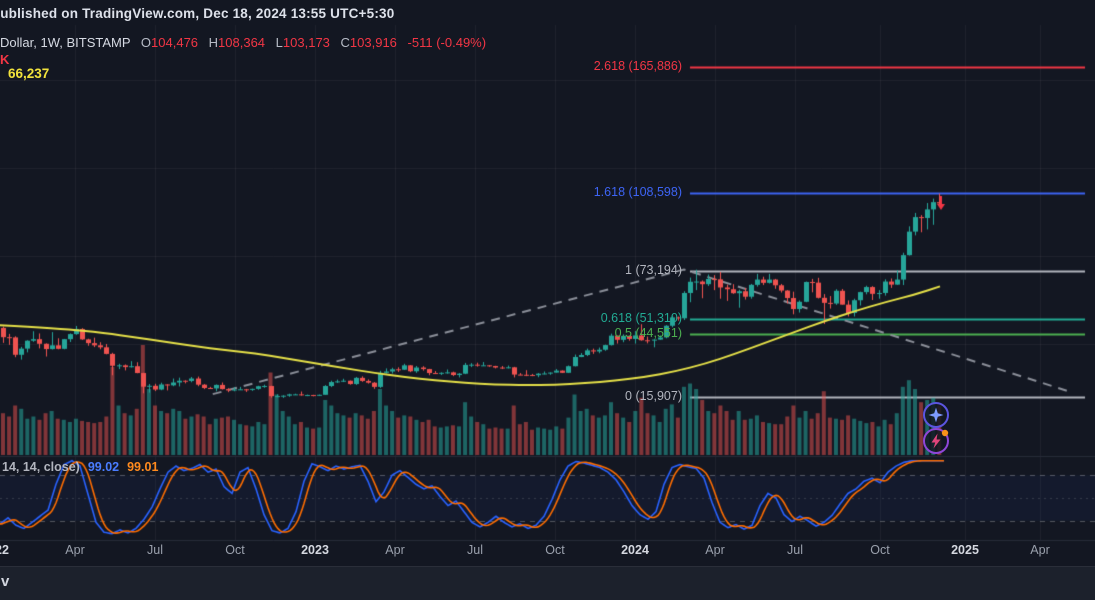  What do you see at coordinates (4, 550) in the screenshot?
I see `time-axis-label: 22` at bounding box center [4, 550].